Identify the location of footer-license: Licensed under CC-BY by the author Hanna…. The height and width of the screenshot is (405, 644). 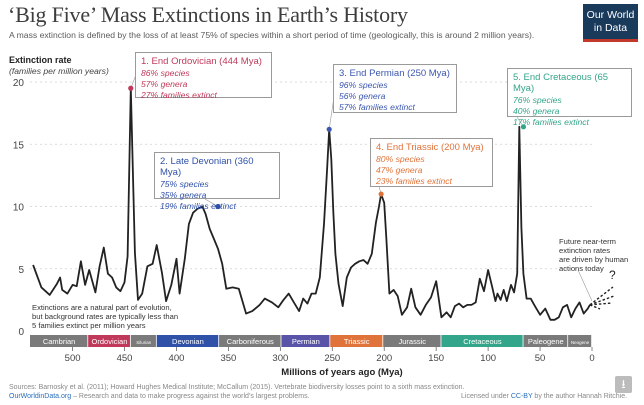
(544, 396).